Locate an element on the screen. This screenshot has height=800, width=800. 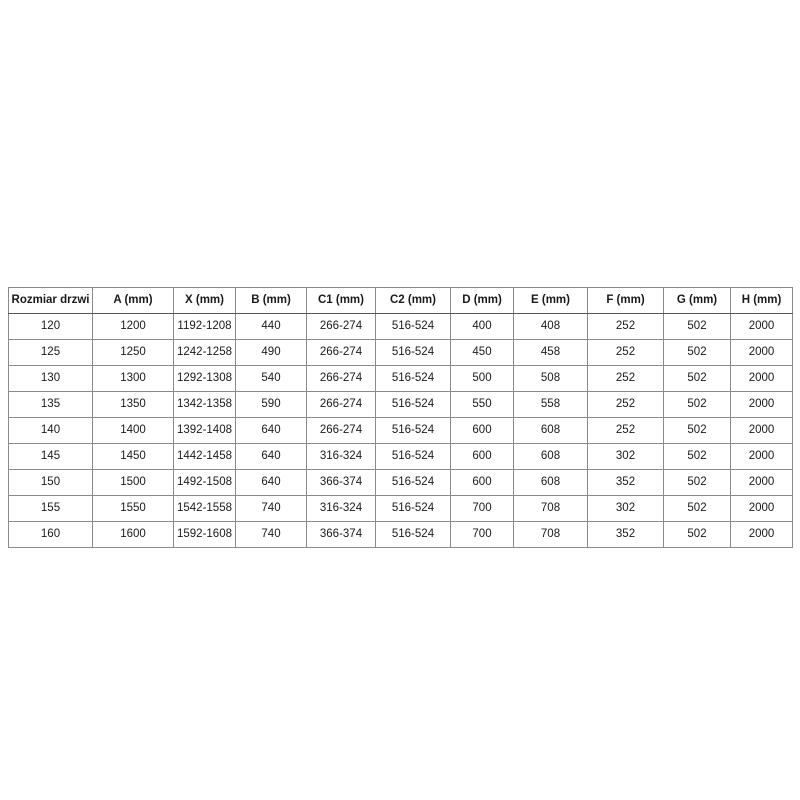
column-header-g: G (mm) is located at coordinates (697, 300).